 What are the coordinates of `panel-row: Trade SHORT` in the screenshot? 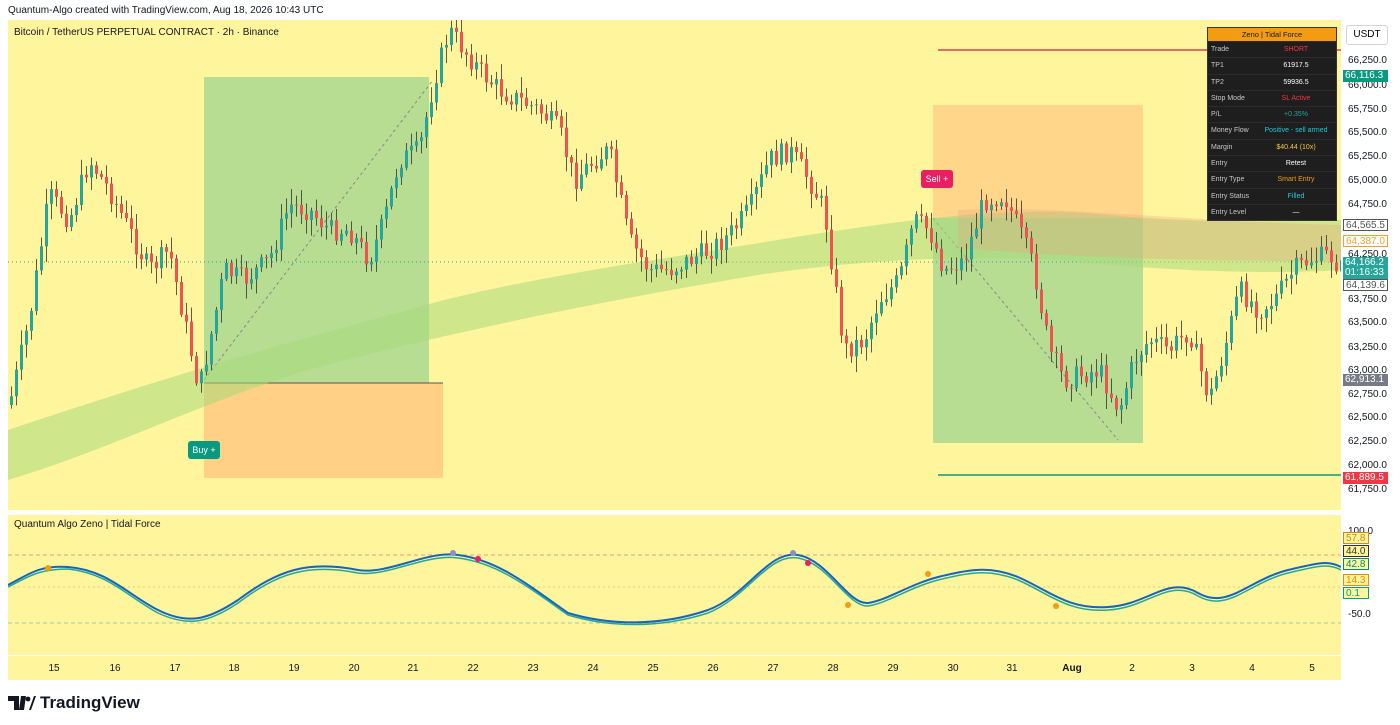 It's located at (1272, 49).